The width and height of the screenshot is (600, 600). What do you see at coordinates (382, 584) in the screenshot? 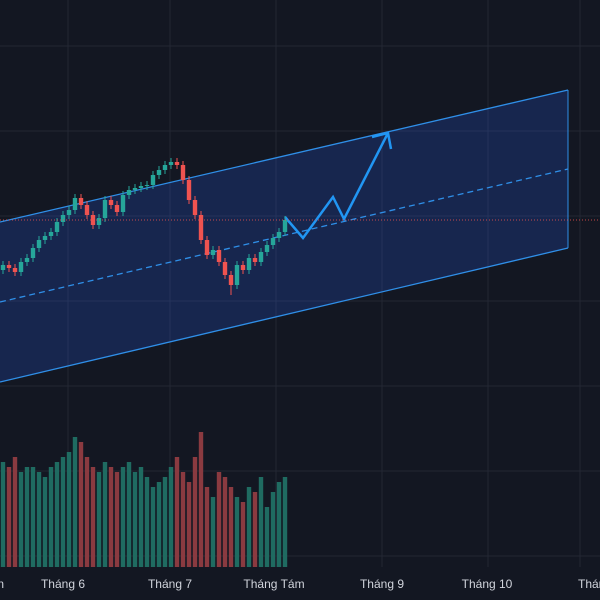
I see `x-tick-label: Tháng 9` at bounding box center [382, 584].